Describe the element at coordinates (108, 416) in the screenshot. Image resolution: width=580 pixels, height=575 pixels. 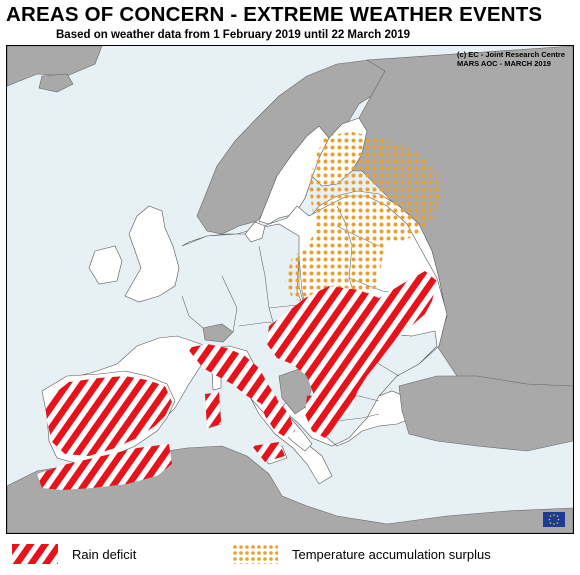
I see `rain-deficit-iberia` at that location.